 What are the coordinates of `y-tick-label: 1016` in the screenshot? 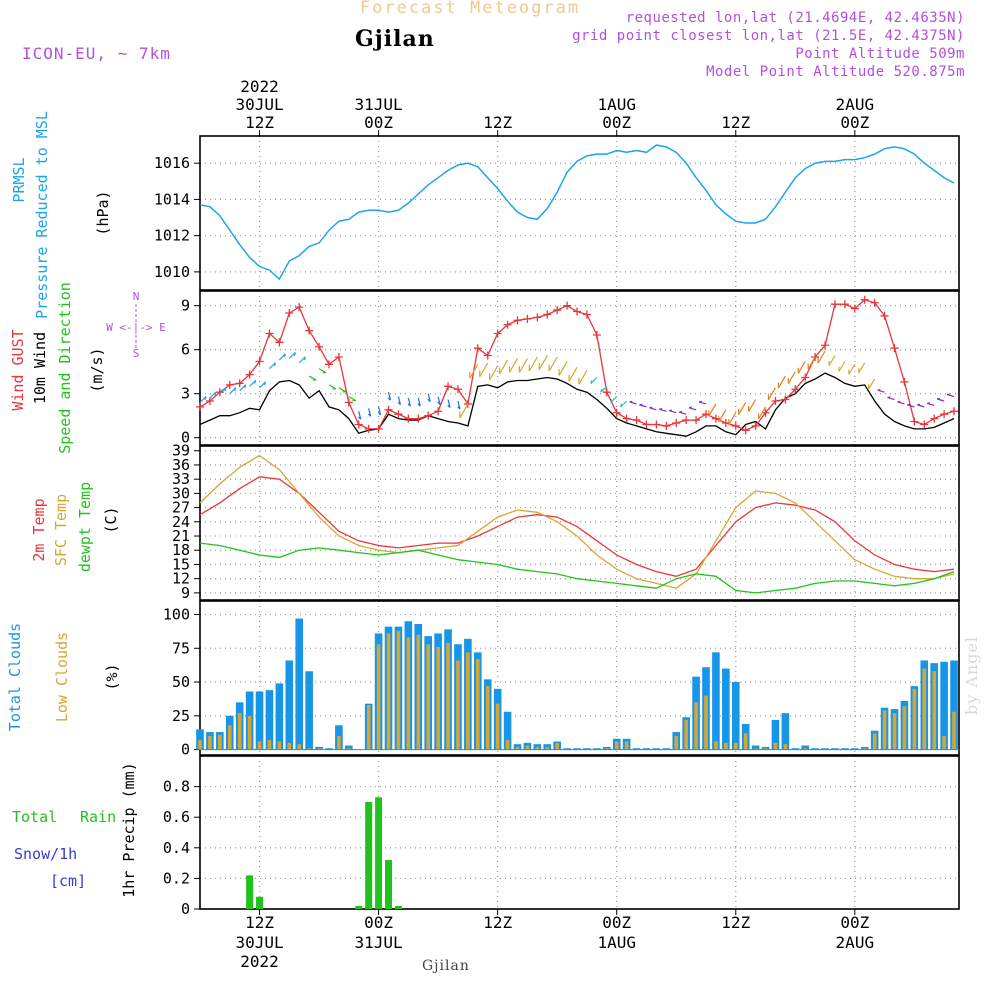 It's located at (172, 163).